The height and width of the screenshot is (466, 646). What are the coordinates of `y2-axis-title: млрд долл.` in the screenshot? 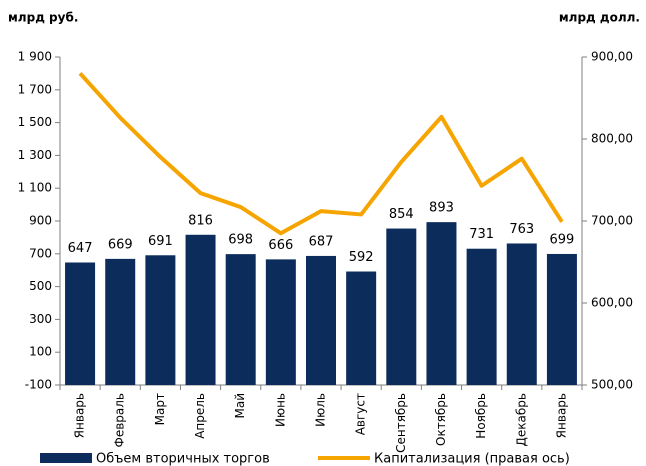 It's located at (599, 18).